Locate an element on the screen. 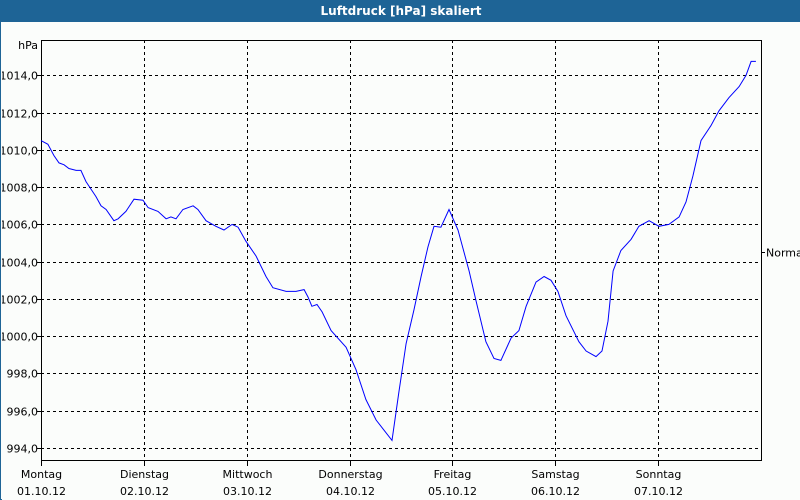 The image size is (800, 500). normal-marker-label: Normal is located at coordinates (783, 253).